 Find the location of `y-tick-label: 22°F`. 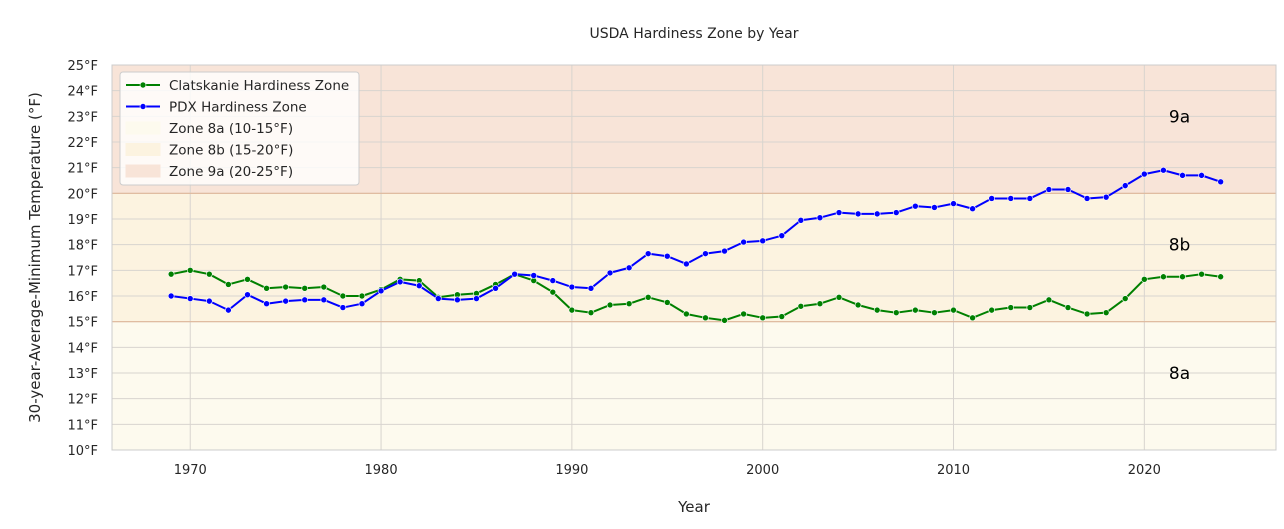

y-tick-label: 22°F is located at coordinates (82, 143).